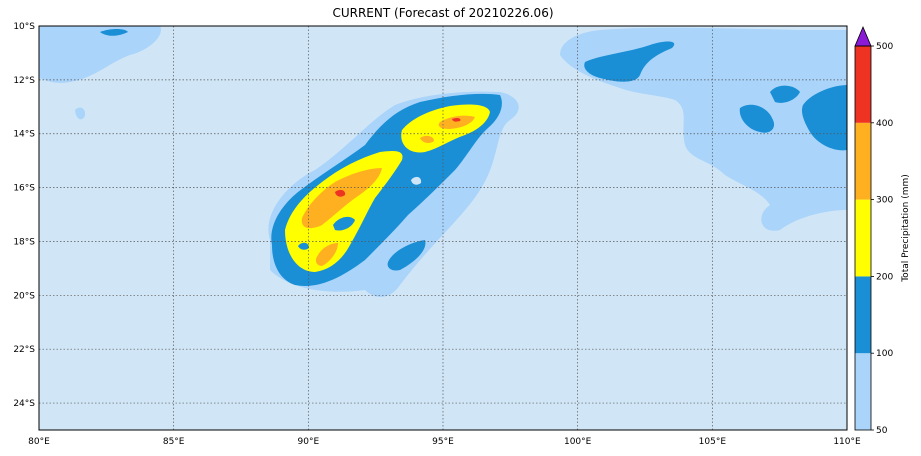  I want to click on colorbar-frame, so click(863, 238).